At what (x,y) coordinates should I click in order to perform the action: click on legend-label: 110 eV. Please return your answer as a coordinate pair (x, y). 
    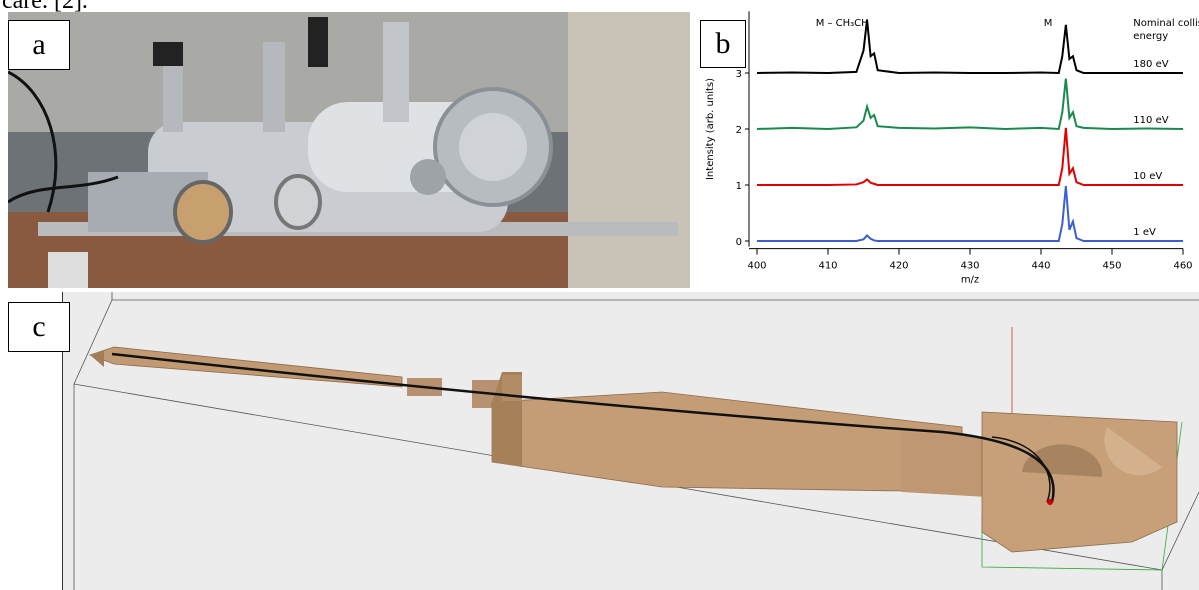
    Looking at the image, I should click on (1150, 120).